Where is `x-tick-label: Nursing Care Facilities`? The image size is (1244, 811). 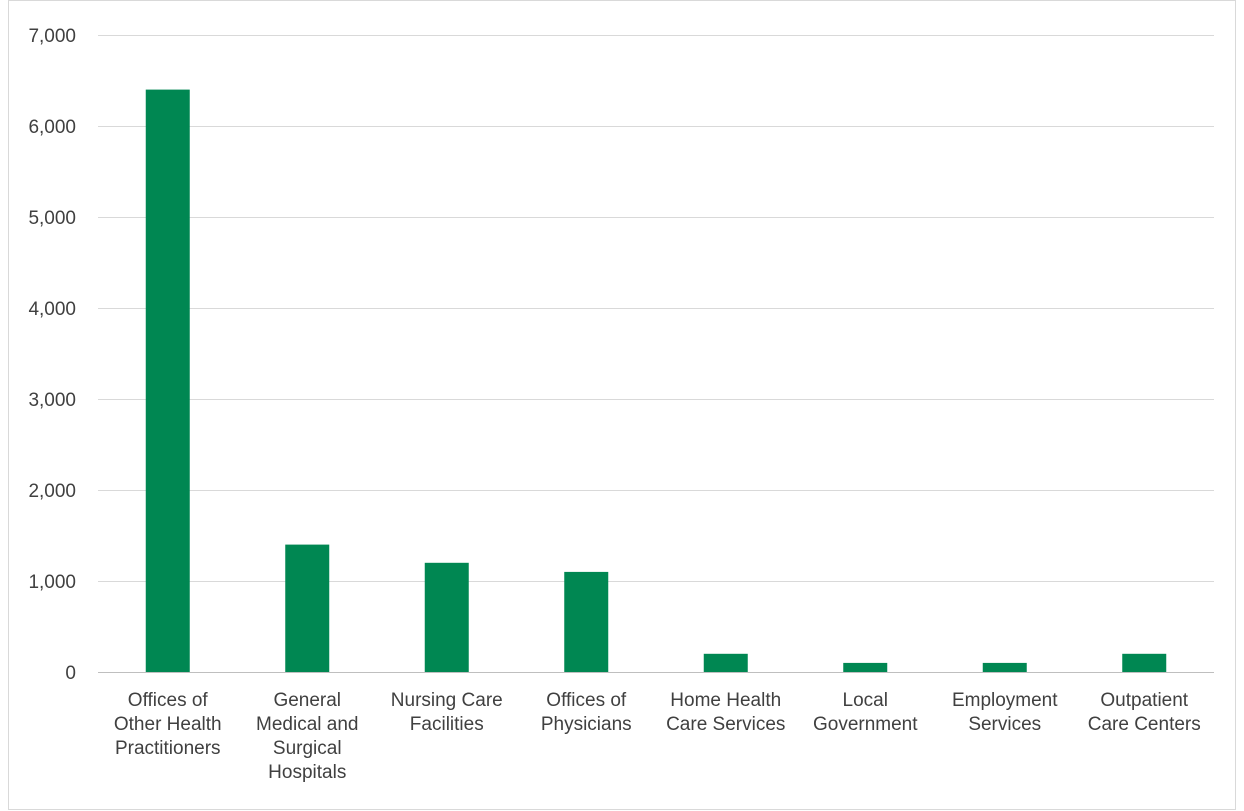
x-tick-label: Nursing Care Facilities is located at coordinates (447, 712).